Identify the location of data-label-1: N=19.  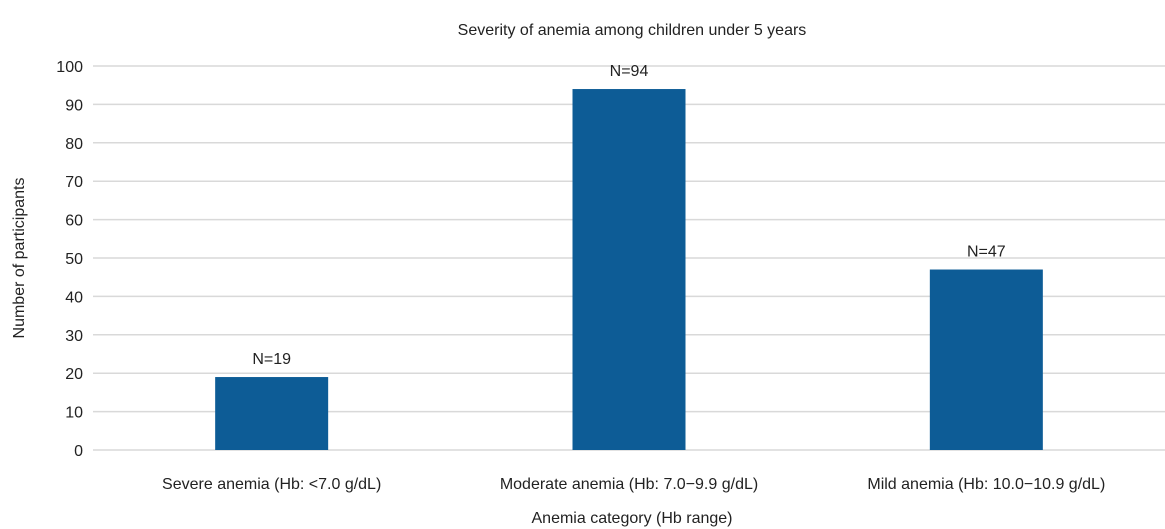
(271, 359).